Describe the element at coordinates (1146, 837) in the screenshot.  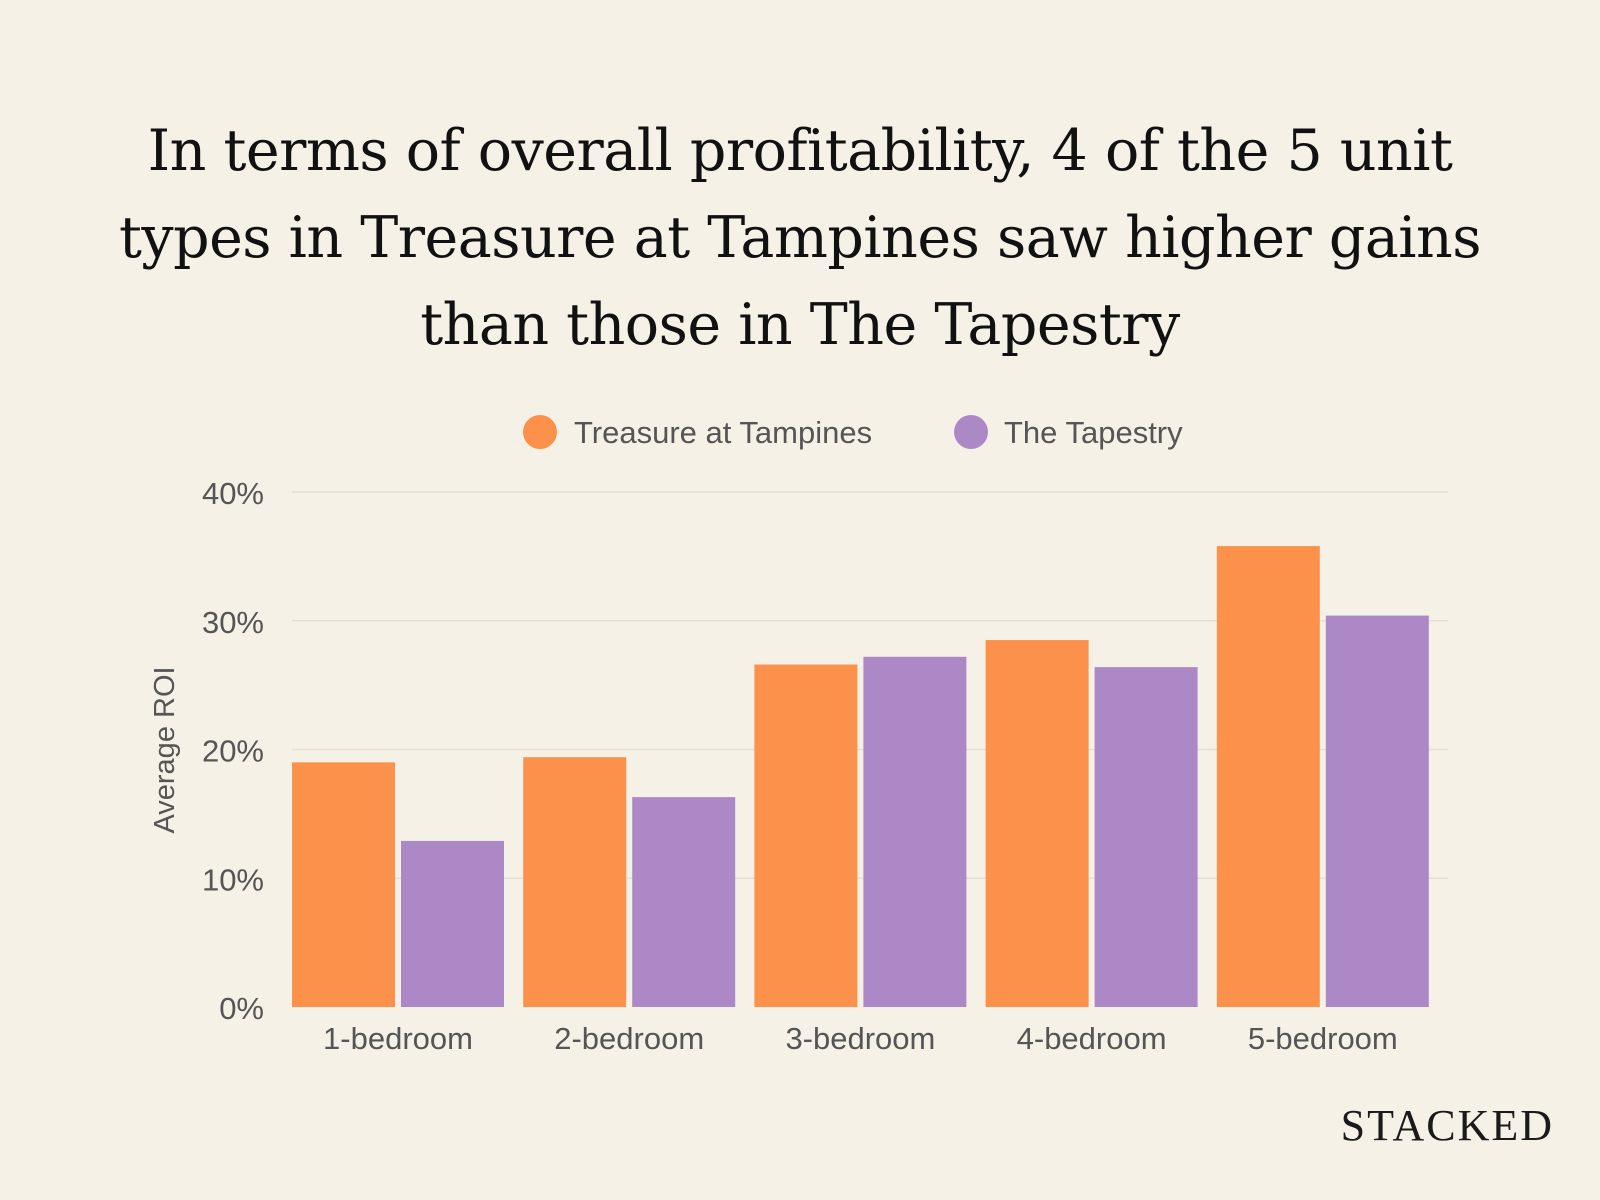
I see `bar-the-tapestry-4-bedroom` at that location.